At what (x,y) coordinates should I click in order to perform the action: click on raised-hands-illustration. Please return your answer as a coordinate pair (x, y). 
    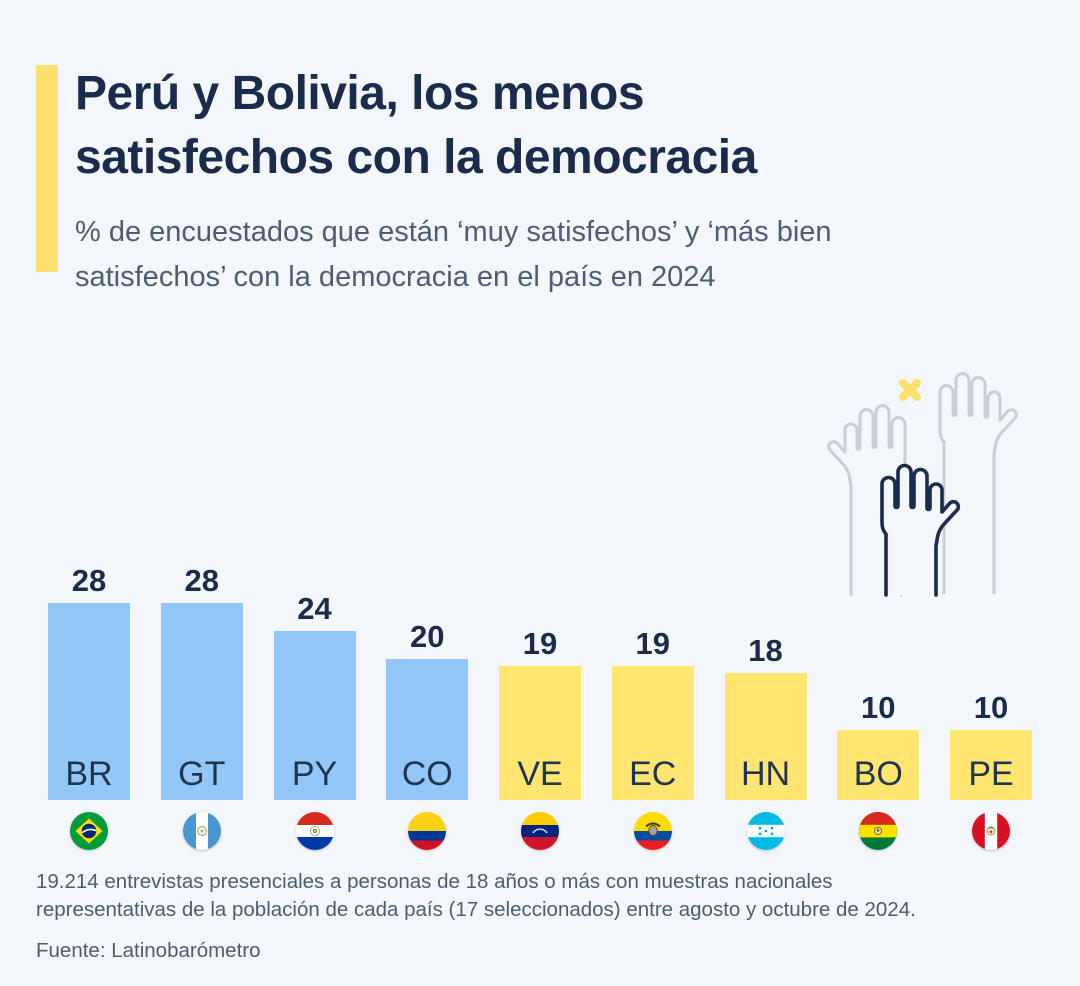
    Looking at the image, I should click on (922, 484).